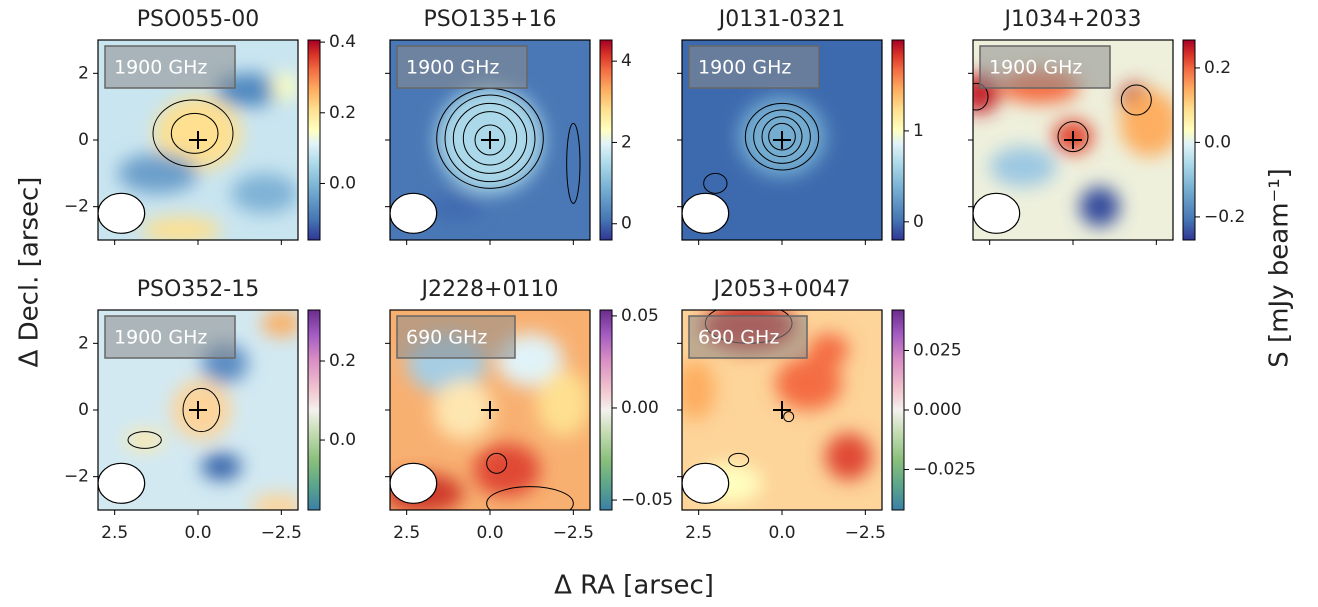 This screenshot has height=607, width=1318. I want to click on panel-title: J2228+0110, so click(489, 289).